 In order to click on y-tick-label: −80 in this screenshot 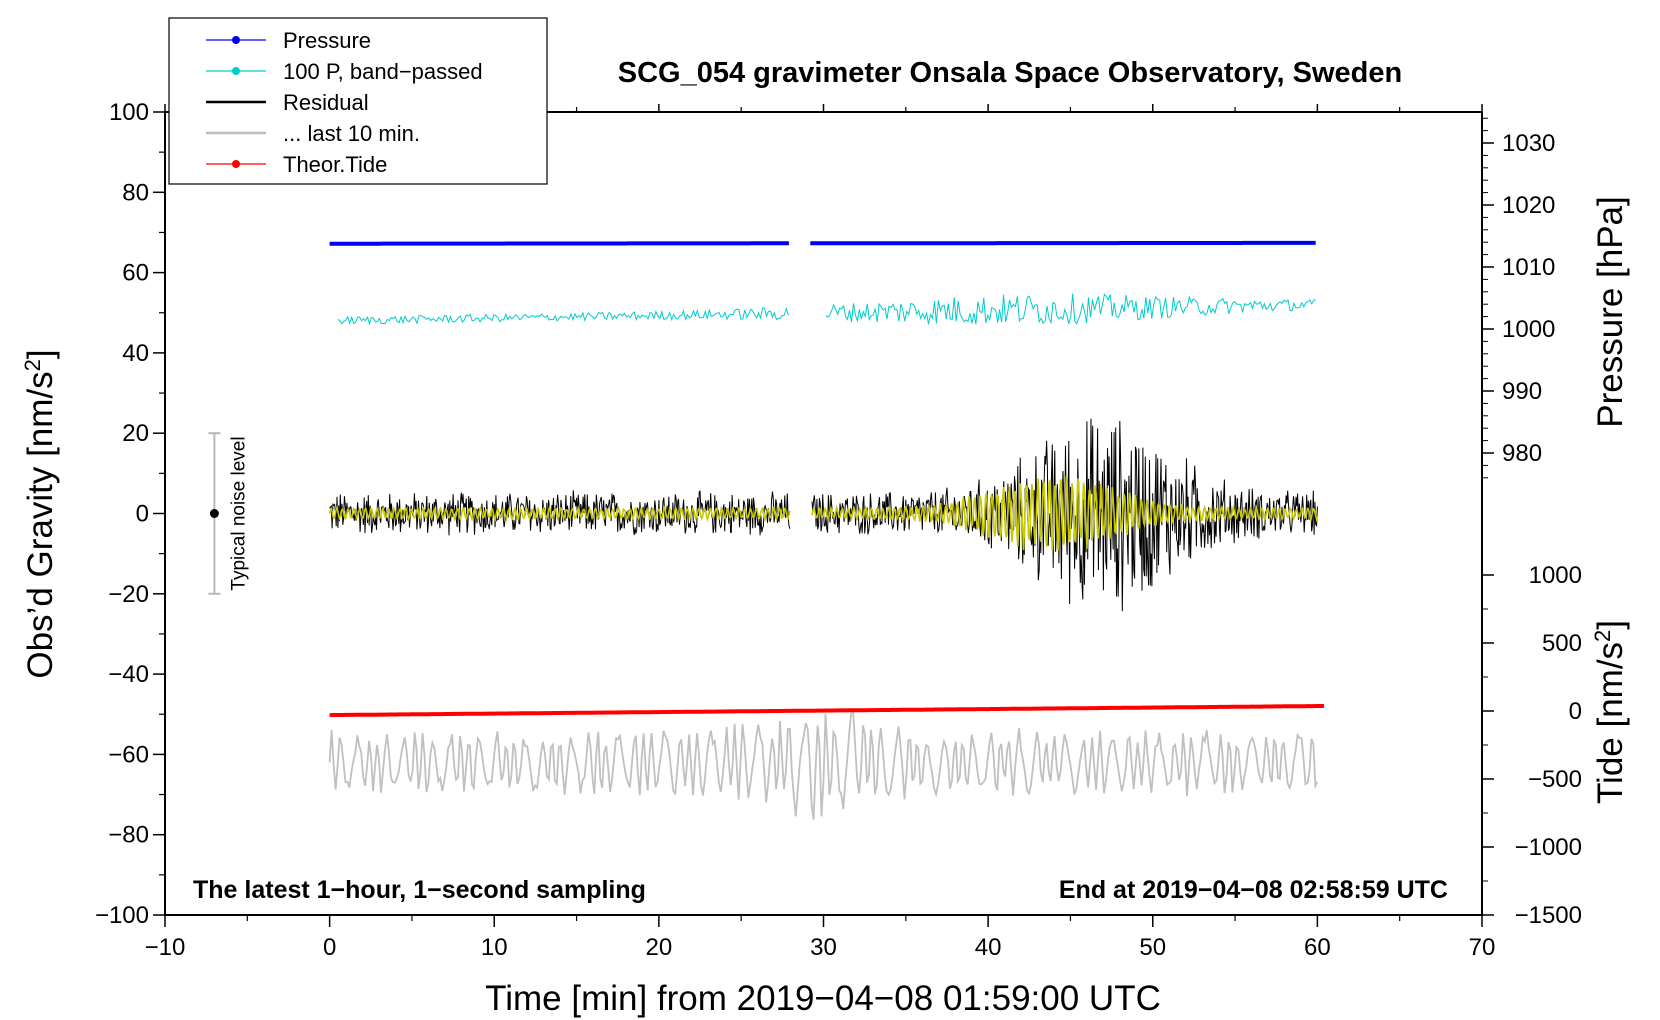, I will do `click(128, 835)`.